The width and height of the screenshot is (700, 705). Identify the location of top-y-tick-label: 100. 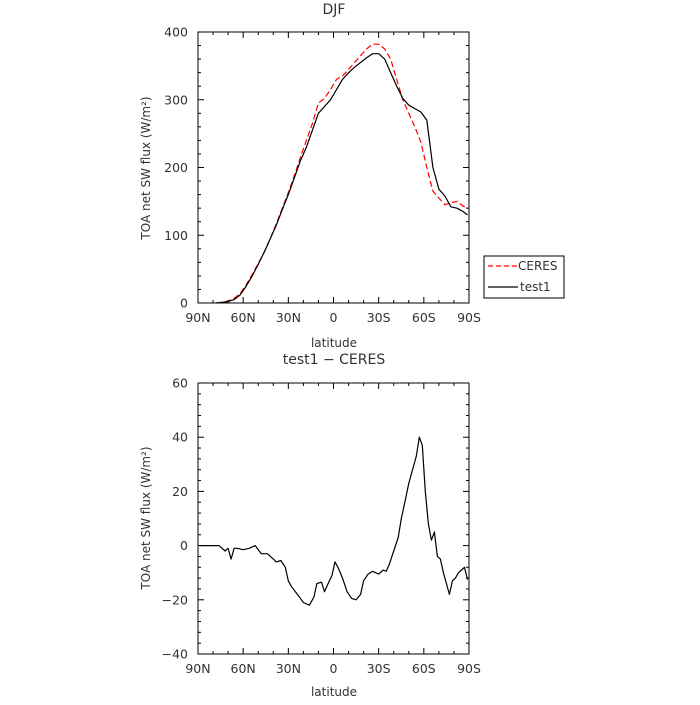
(176, 235).